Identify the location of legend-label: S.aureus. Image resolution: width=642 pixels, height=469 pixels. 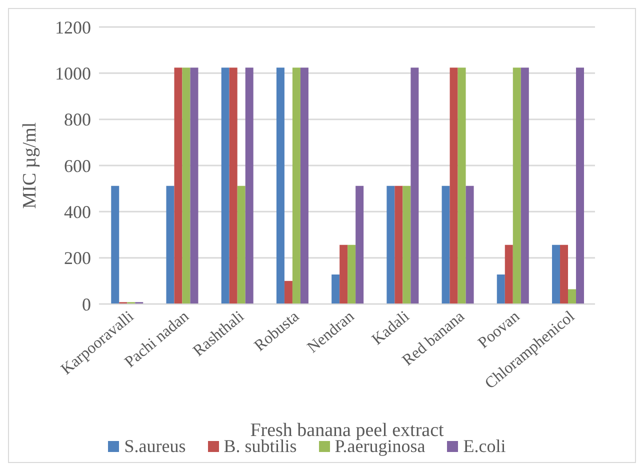
(154, 446).